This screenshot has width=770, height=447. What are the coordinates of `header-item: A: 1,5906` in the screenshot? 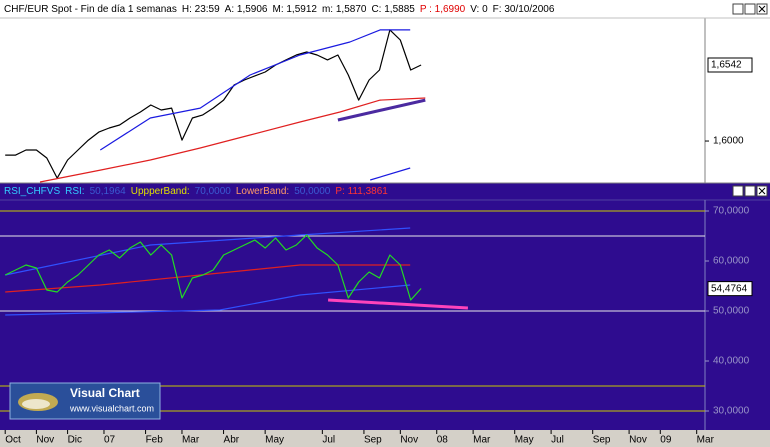 It's located at (246, 9).